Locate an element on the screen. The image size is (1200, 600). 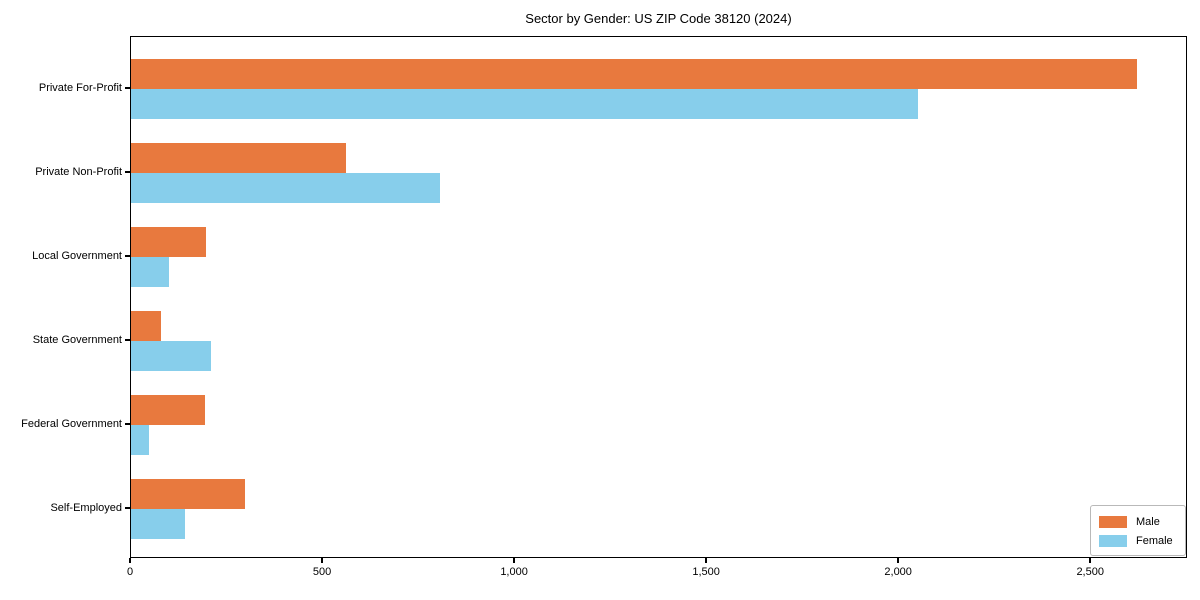
x-tick-label-3: 1,500 is located at coordinates (706, 572).